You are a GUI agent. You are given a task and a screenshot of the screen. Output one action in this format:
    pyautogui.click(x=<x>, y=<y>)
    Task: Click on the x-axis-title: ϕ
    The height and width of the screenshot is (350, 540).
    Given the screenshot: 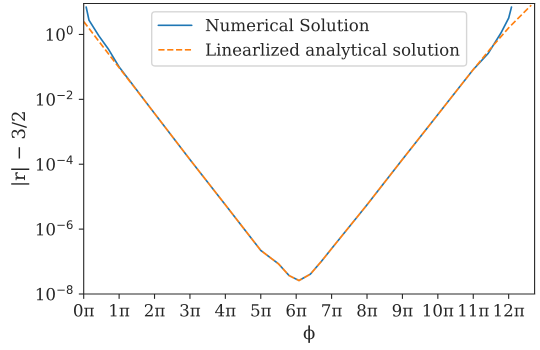 What is the action you would take?
    pyautogui.click(x=309, y=334)
    